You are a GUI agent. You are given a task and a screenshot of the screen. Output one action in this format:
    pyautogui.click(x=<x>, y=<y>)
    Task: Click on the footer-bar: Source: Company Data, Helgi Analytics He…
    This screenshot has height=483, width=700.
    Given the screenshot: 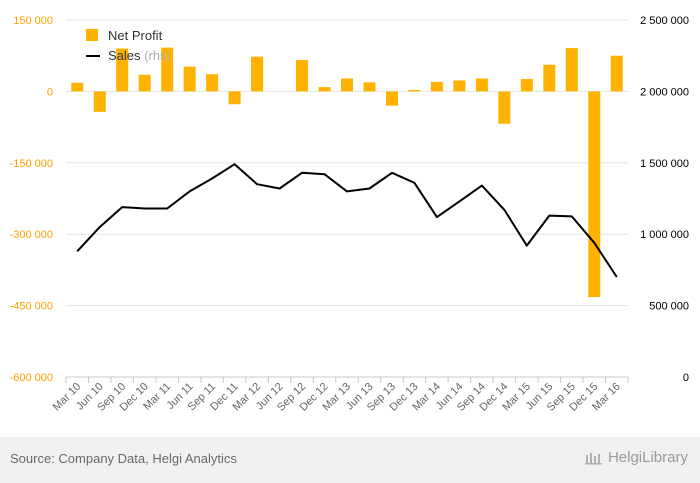 What is the action you would take?
    pyautogui.click(x=350, y=460)
    